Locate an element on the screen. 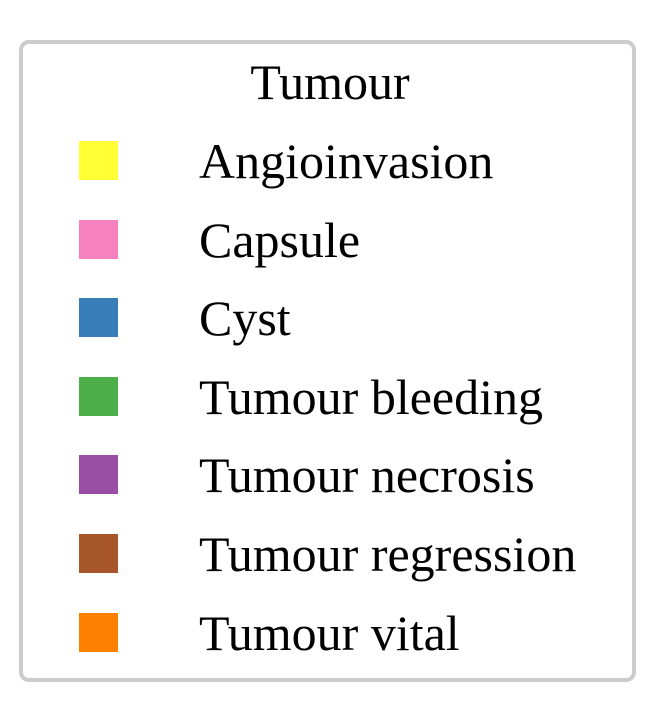 Image resolution: width=660 pixels, height=706 pixels. legend-item: Tumour regression is located at coordinates (330, 554).